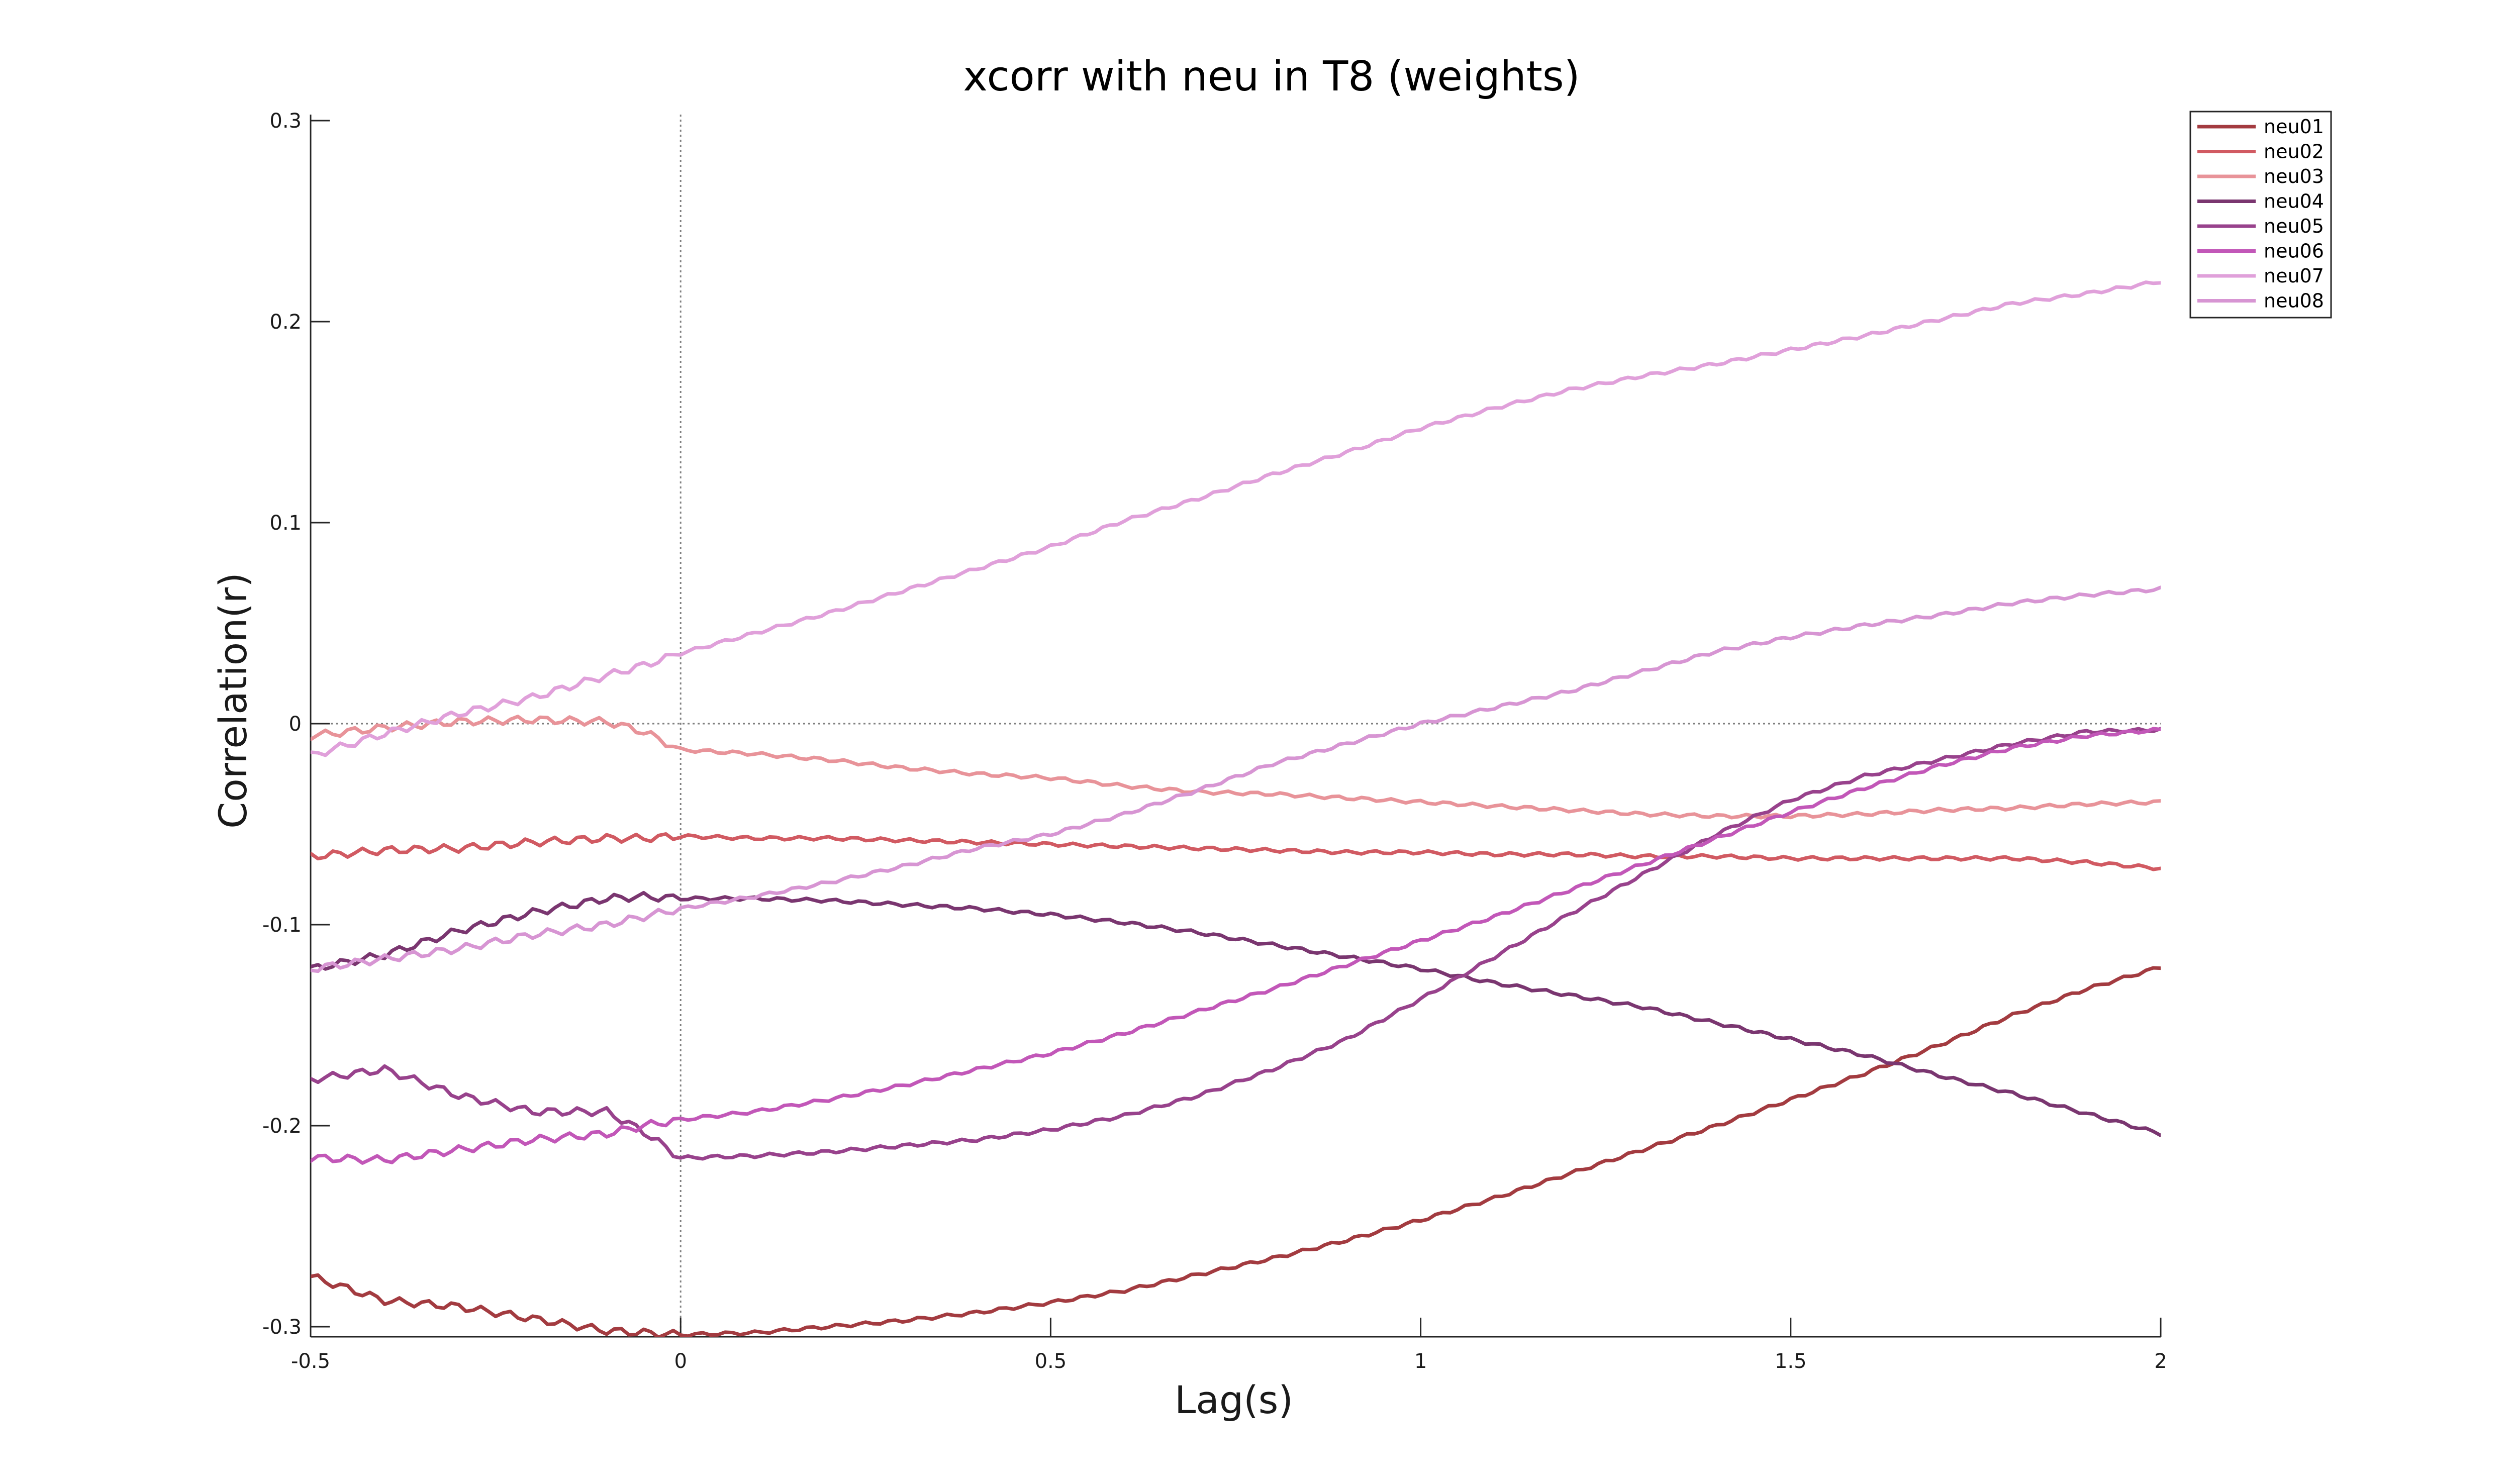  I want to click on x-axis-label: Lag(s), so click(1234, 1399).